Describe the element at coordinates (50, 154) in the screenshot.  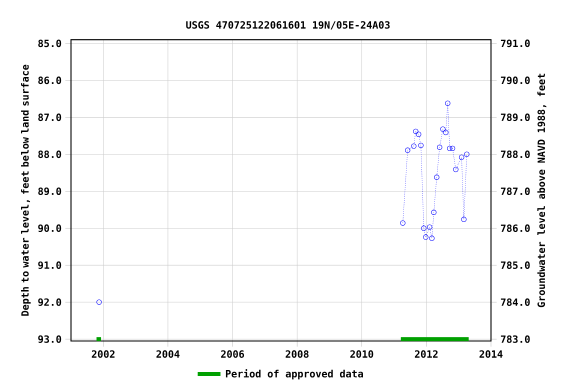
I see `y-tick-label: 88.0` at that location.